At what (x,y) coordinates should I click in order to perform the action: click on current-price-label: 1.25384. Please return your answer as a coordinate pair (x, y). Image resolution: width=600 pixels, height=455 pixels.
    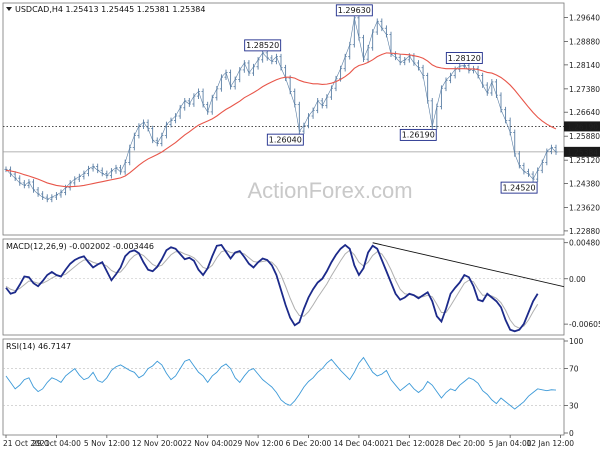
    Looking at the image, I should click on (582, 152).